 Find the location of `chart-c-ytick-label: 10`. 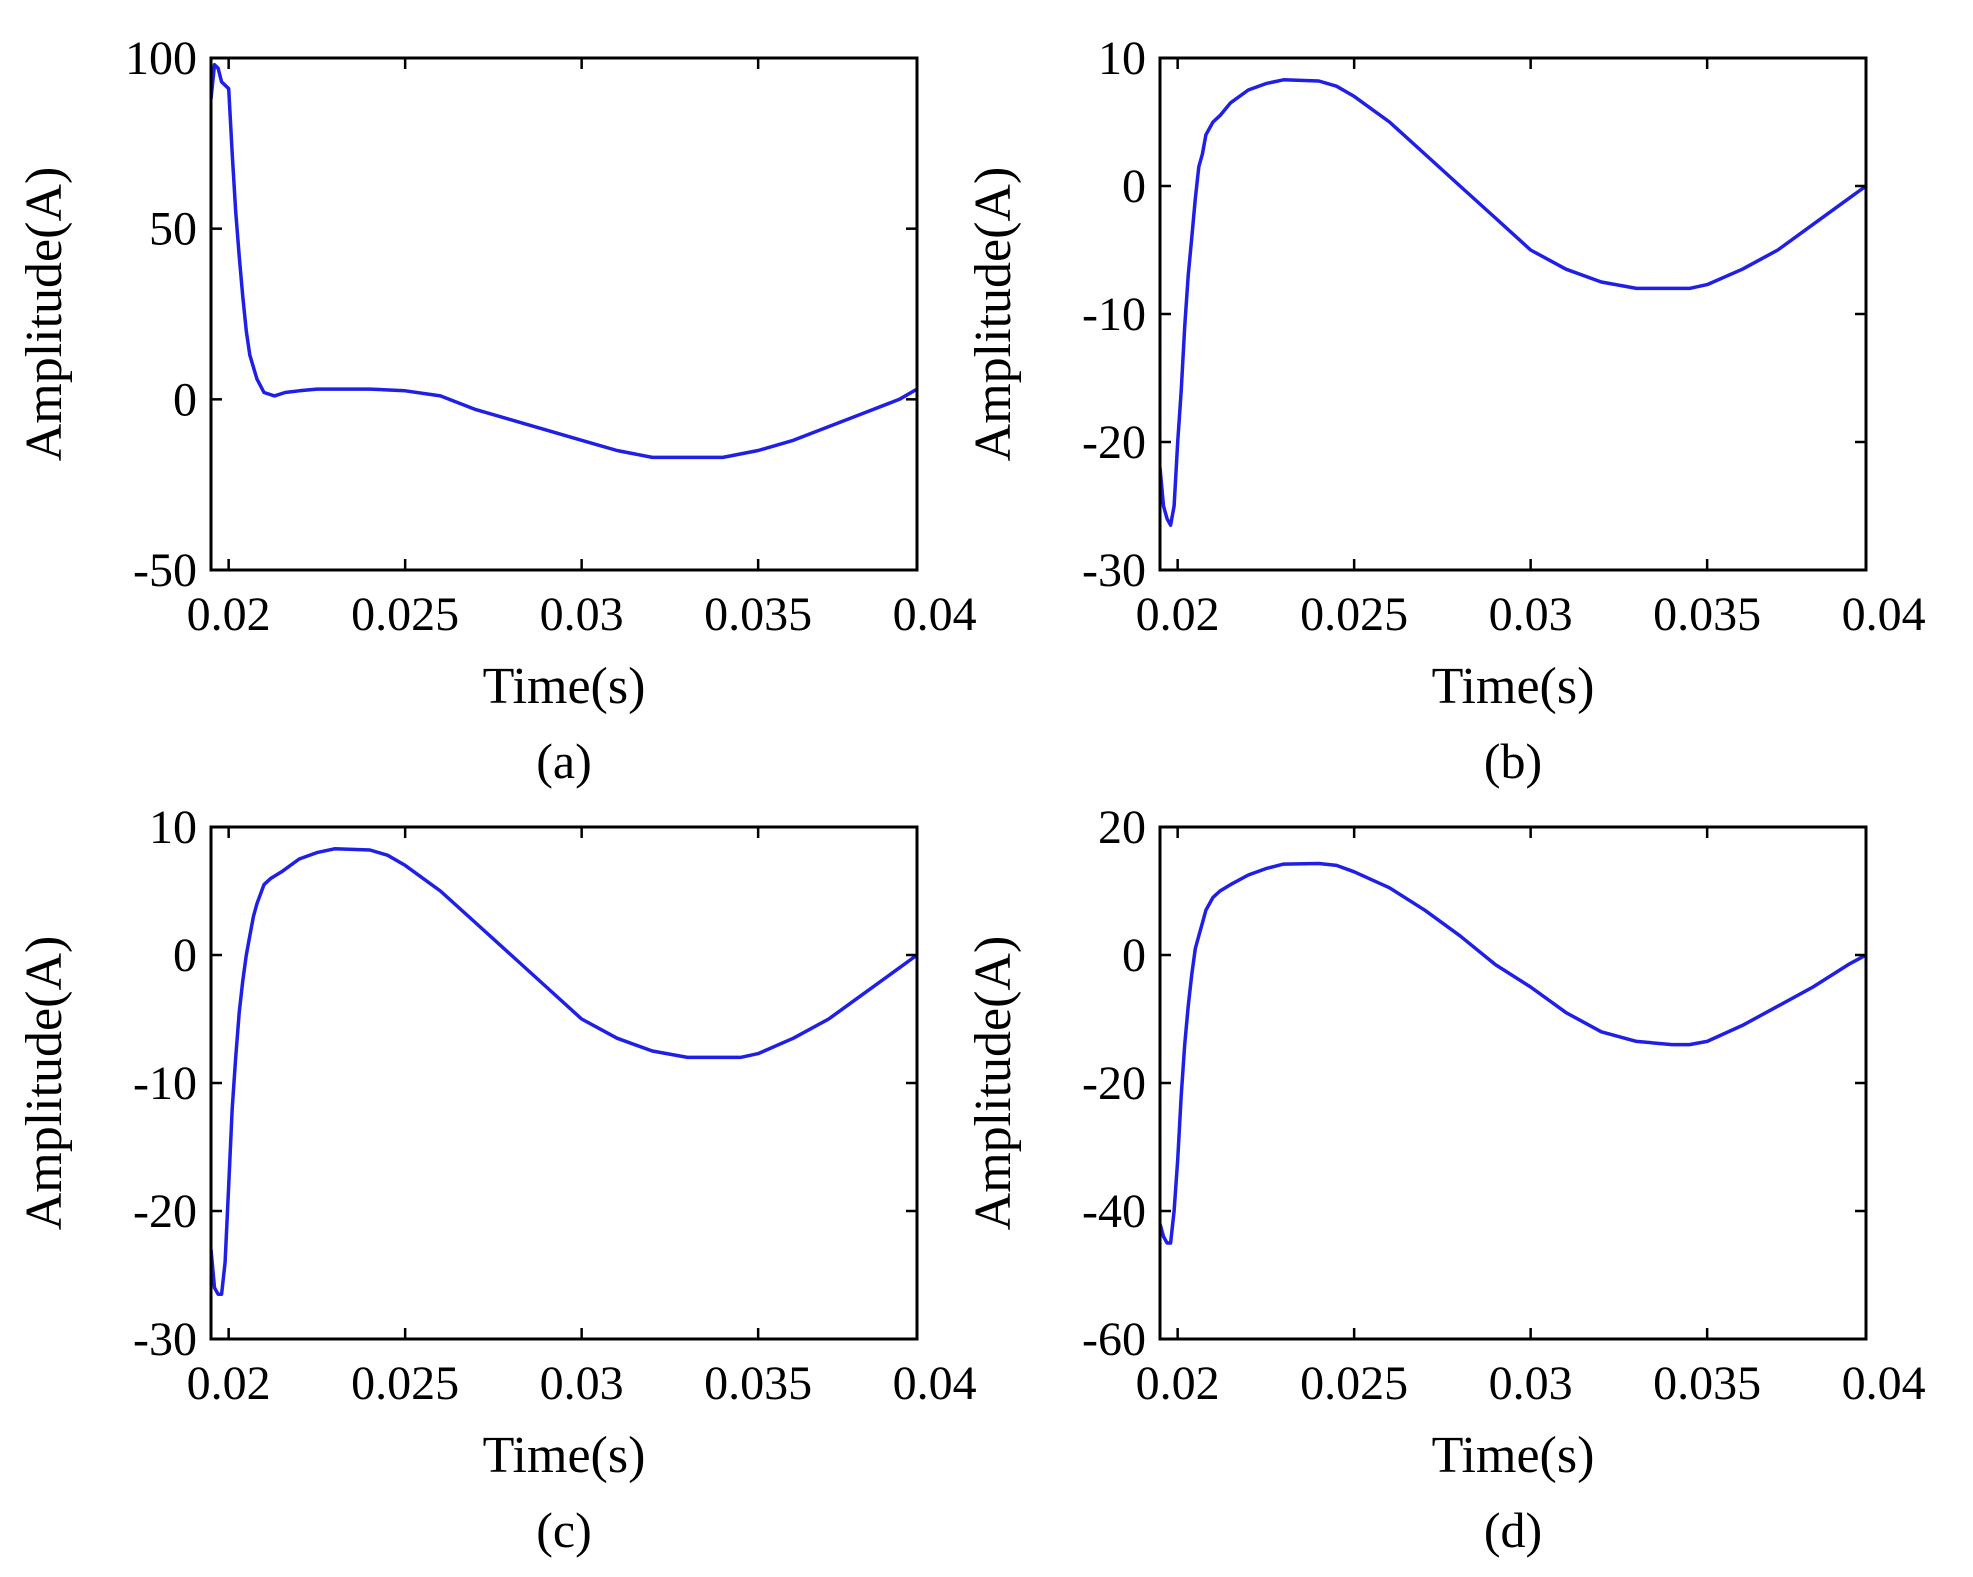

chart-c-ytick-label: 10 is located at coordinates (173, 827).